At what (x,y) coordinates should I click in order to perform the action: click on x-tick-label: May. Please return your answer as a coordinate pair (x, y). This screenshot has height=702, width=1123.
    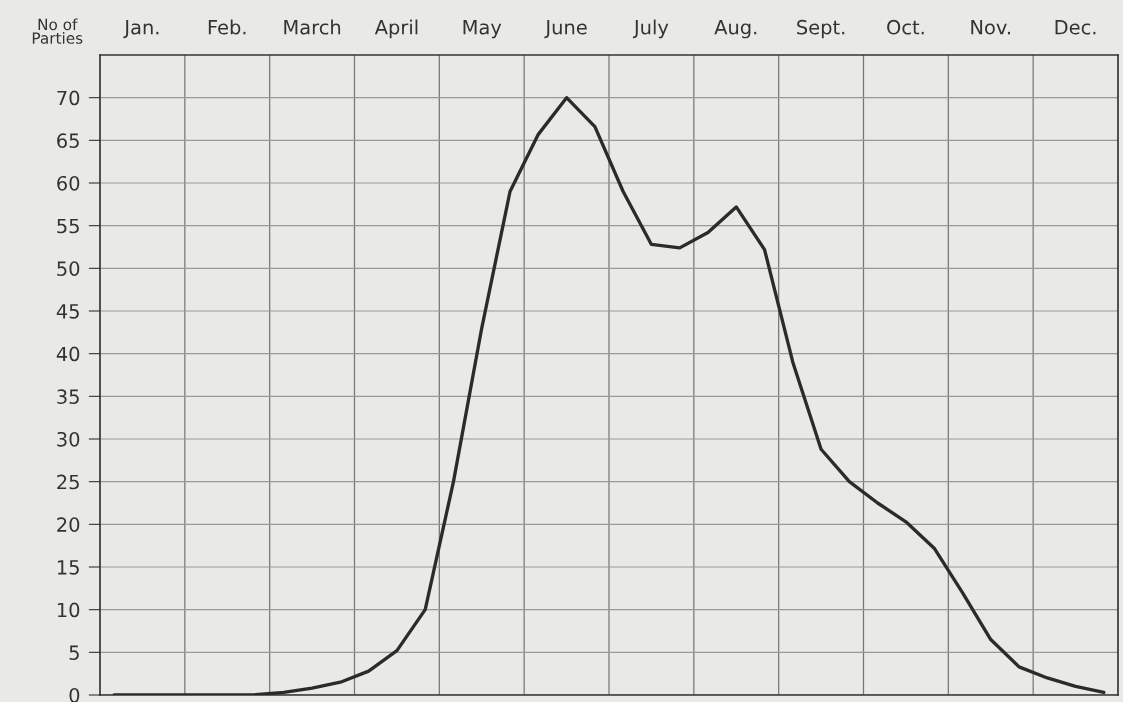
    Looking at the image, I should click on (482, 29).